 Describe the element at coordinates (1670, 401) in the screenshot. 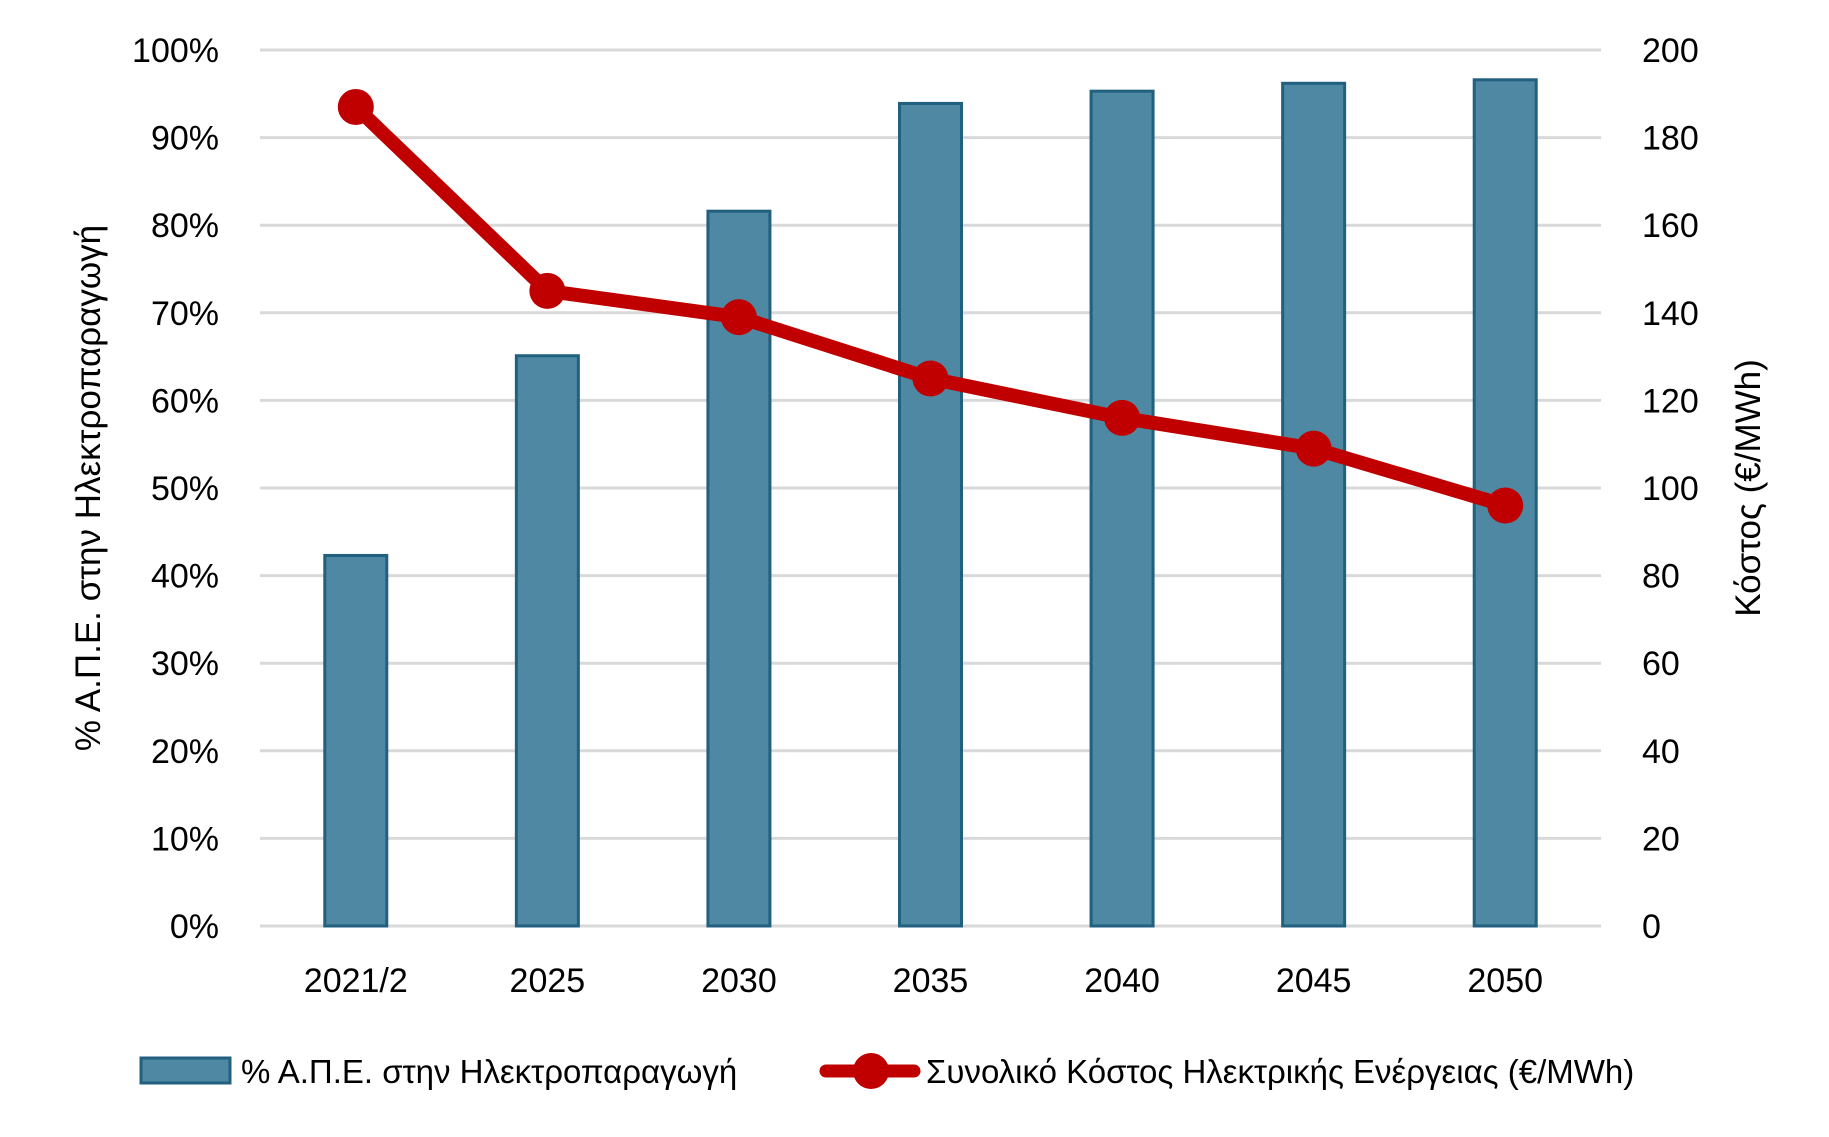

I see `right-tick-label: 120` at that location.